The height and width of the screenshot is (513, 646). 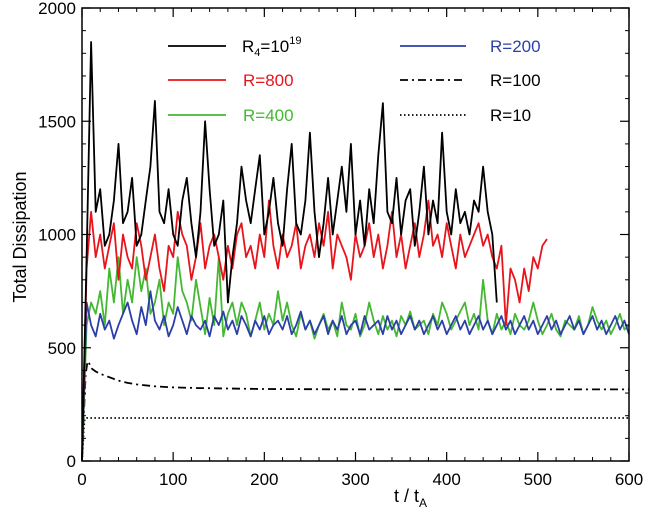 I want to click on legend-label-r400: R=400, so click(x=268, y=115).